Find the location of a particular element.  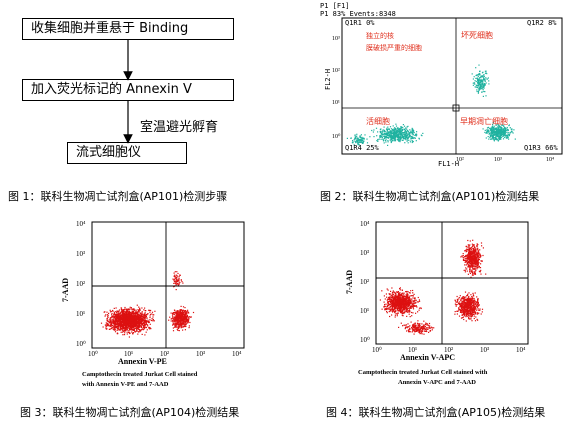

fig3-ytick-2: 10² is located at coordinates (80, 284).